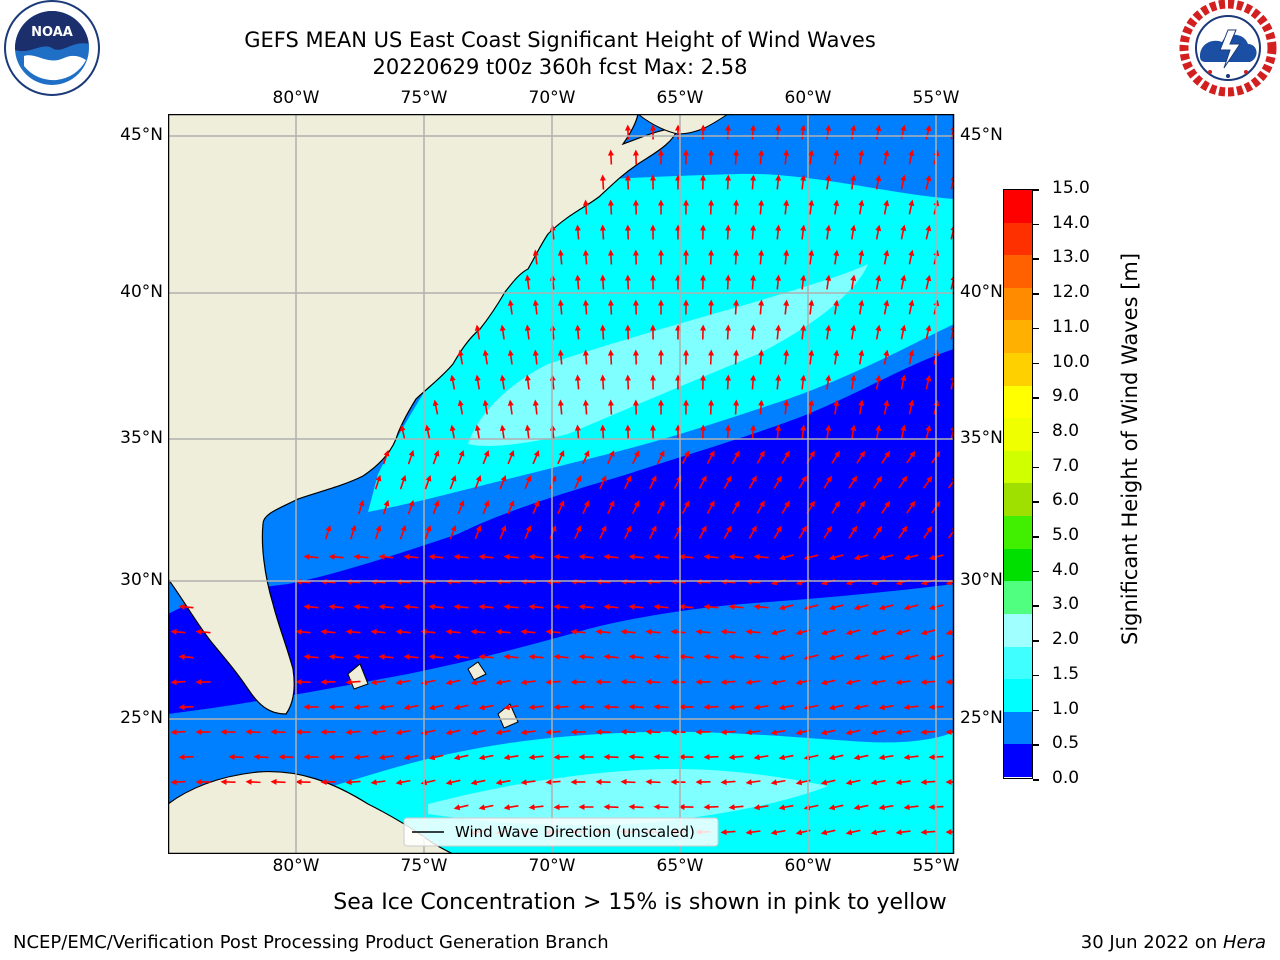 The height and width of the screenshot is (960, 1280). I want to click on footer-date: 30 Jun 2022 on, so click(1151, 942).